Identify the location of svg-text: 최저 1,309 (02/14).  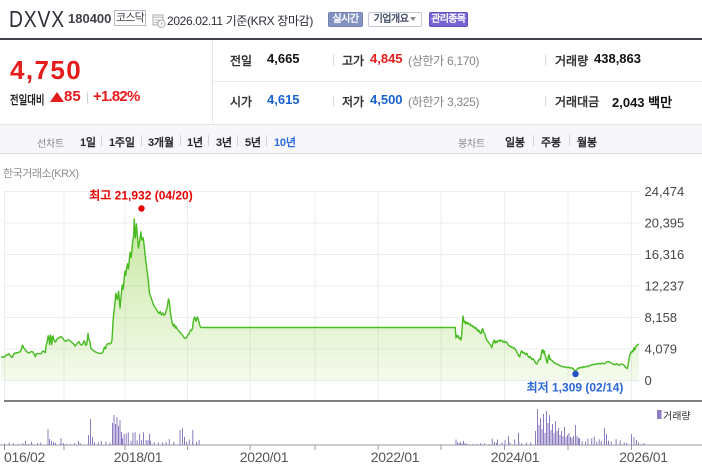
(575, 387).